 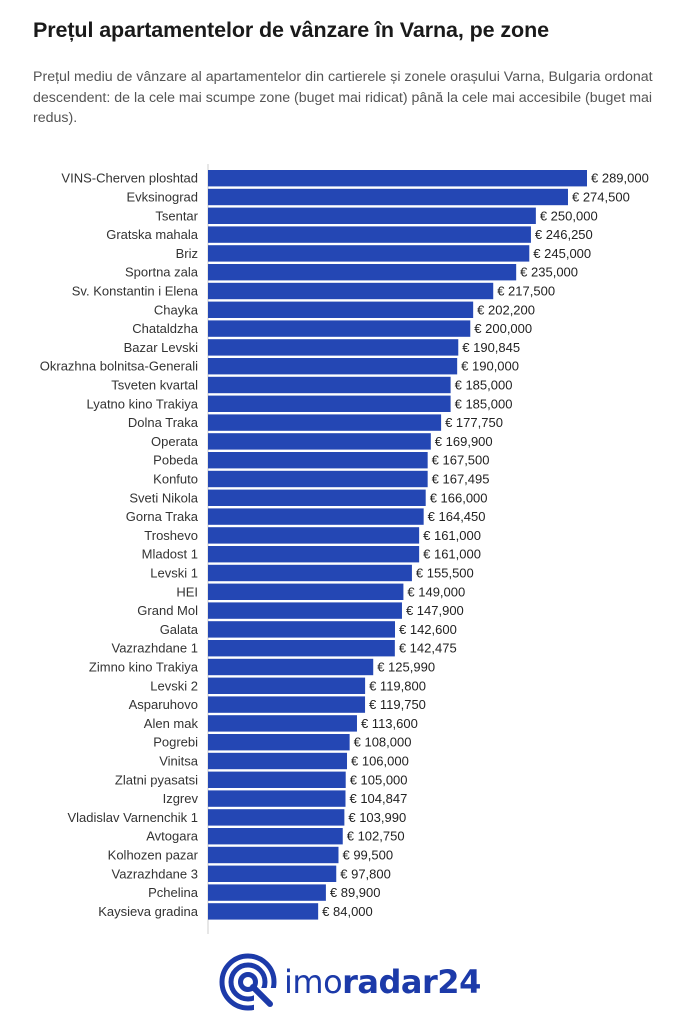 What do you see at coordinates (389, 723) in the screenshot?
I see `value-label: € 113,600` at bounding box center [389, 723].